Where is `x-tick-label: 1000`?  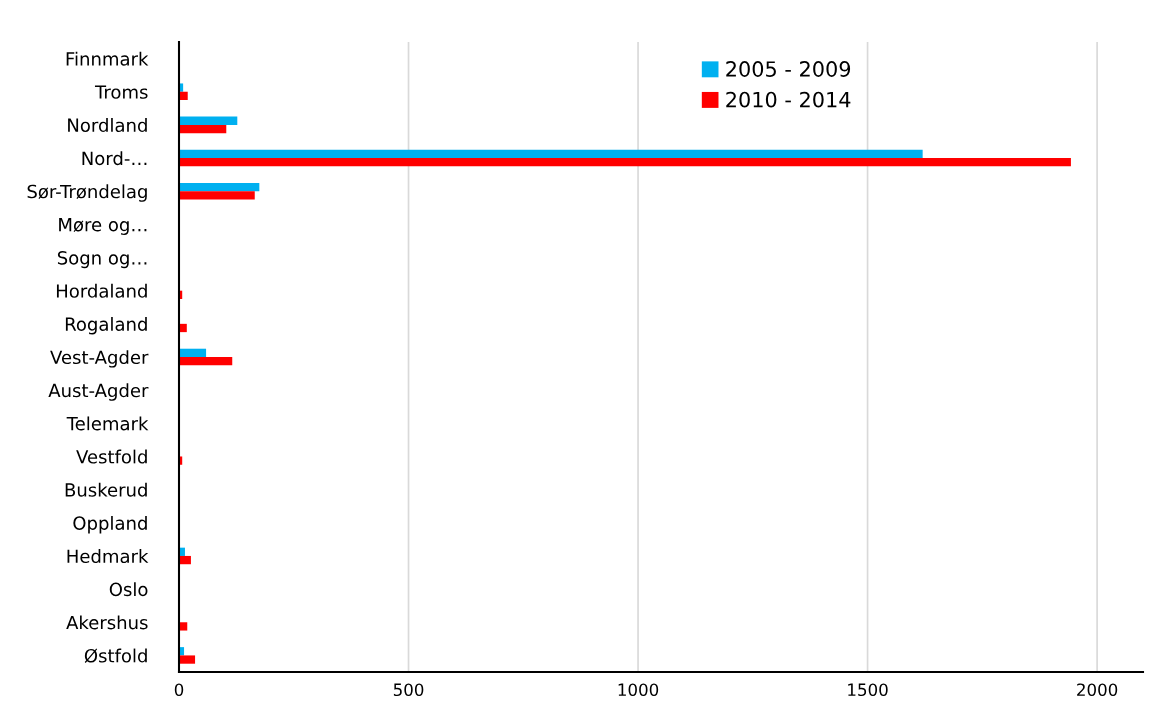 x-tick-label: 1000 is located at coordinates (638, 690).